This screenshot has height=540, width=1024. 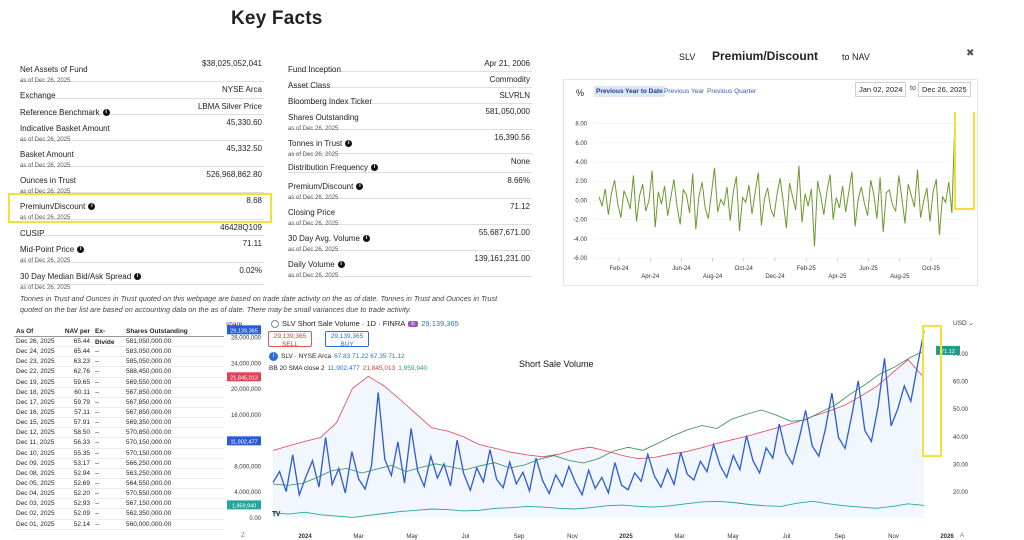 I want to click on close-icon: ✖, so click(x=970, y=53).